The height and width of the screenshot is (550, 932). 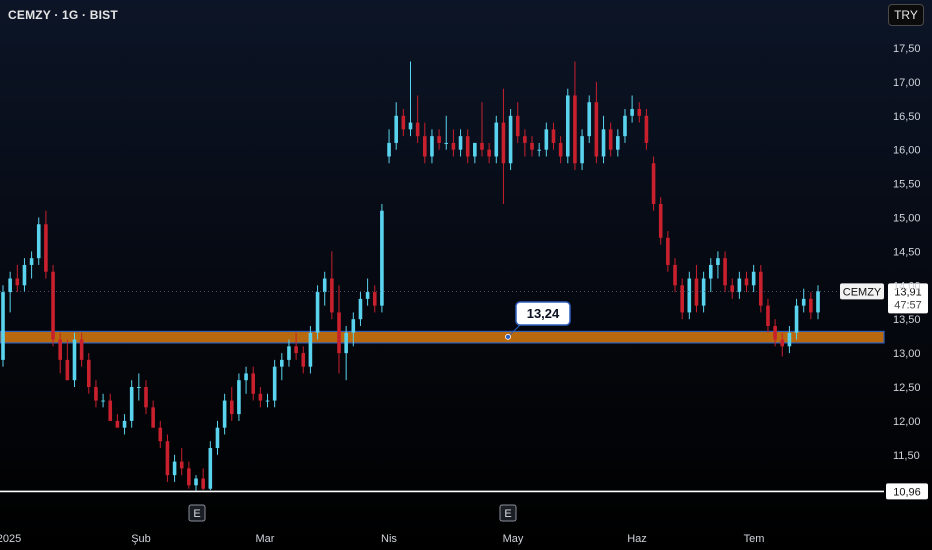 What do you see at coordinates (637, 539) in the screenshot?
I see `x-tick-label: Haz` at bounding box center [637, 539].